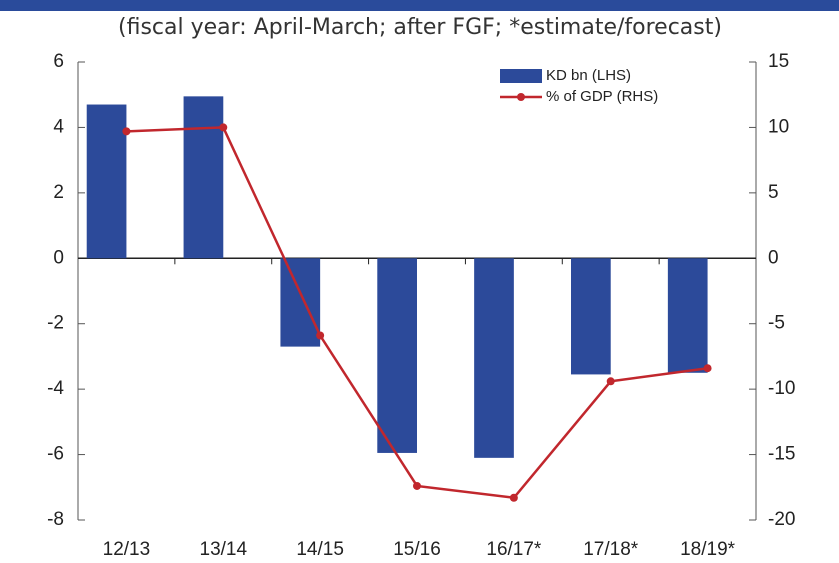  Describe the element at coordinates (58, 192) in the screenshot. I see `y-tick-label: 2` at that location.